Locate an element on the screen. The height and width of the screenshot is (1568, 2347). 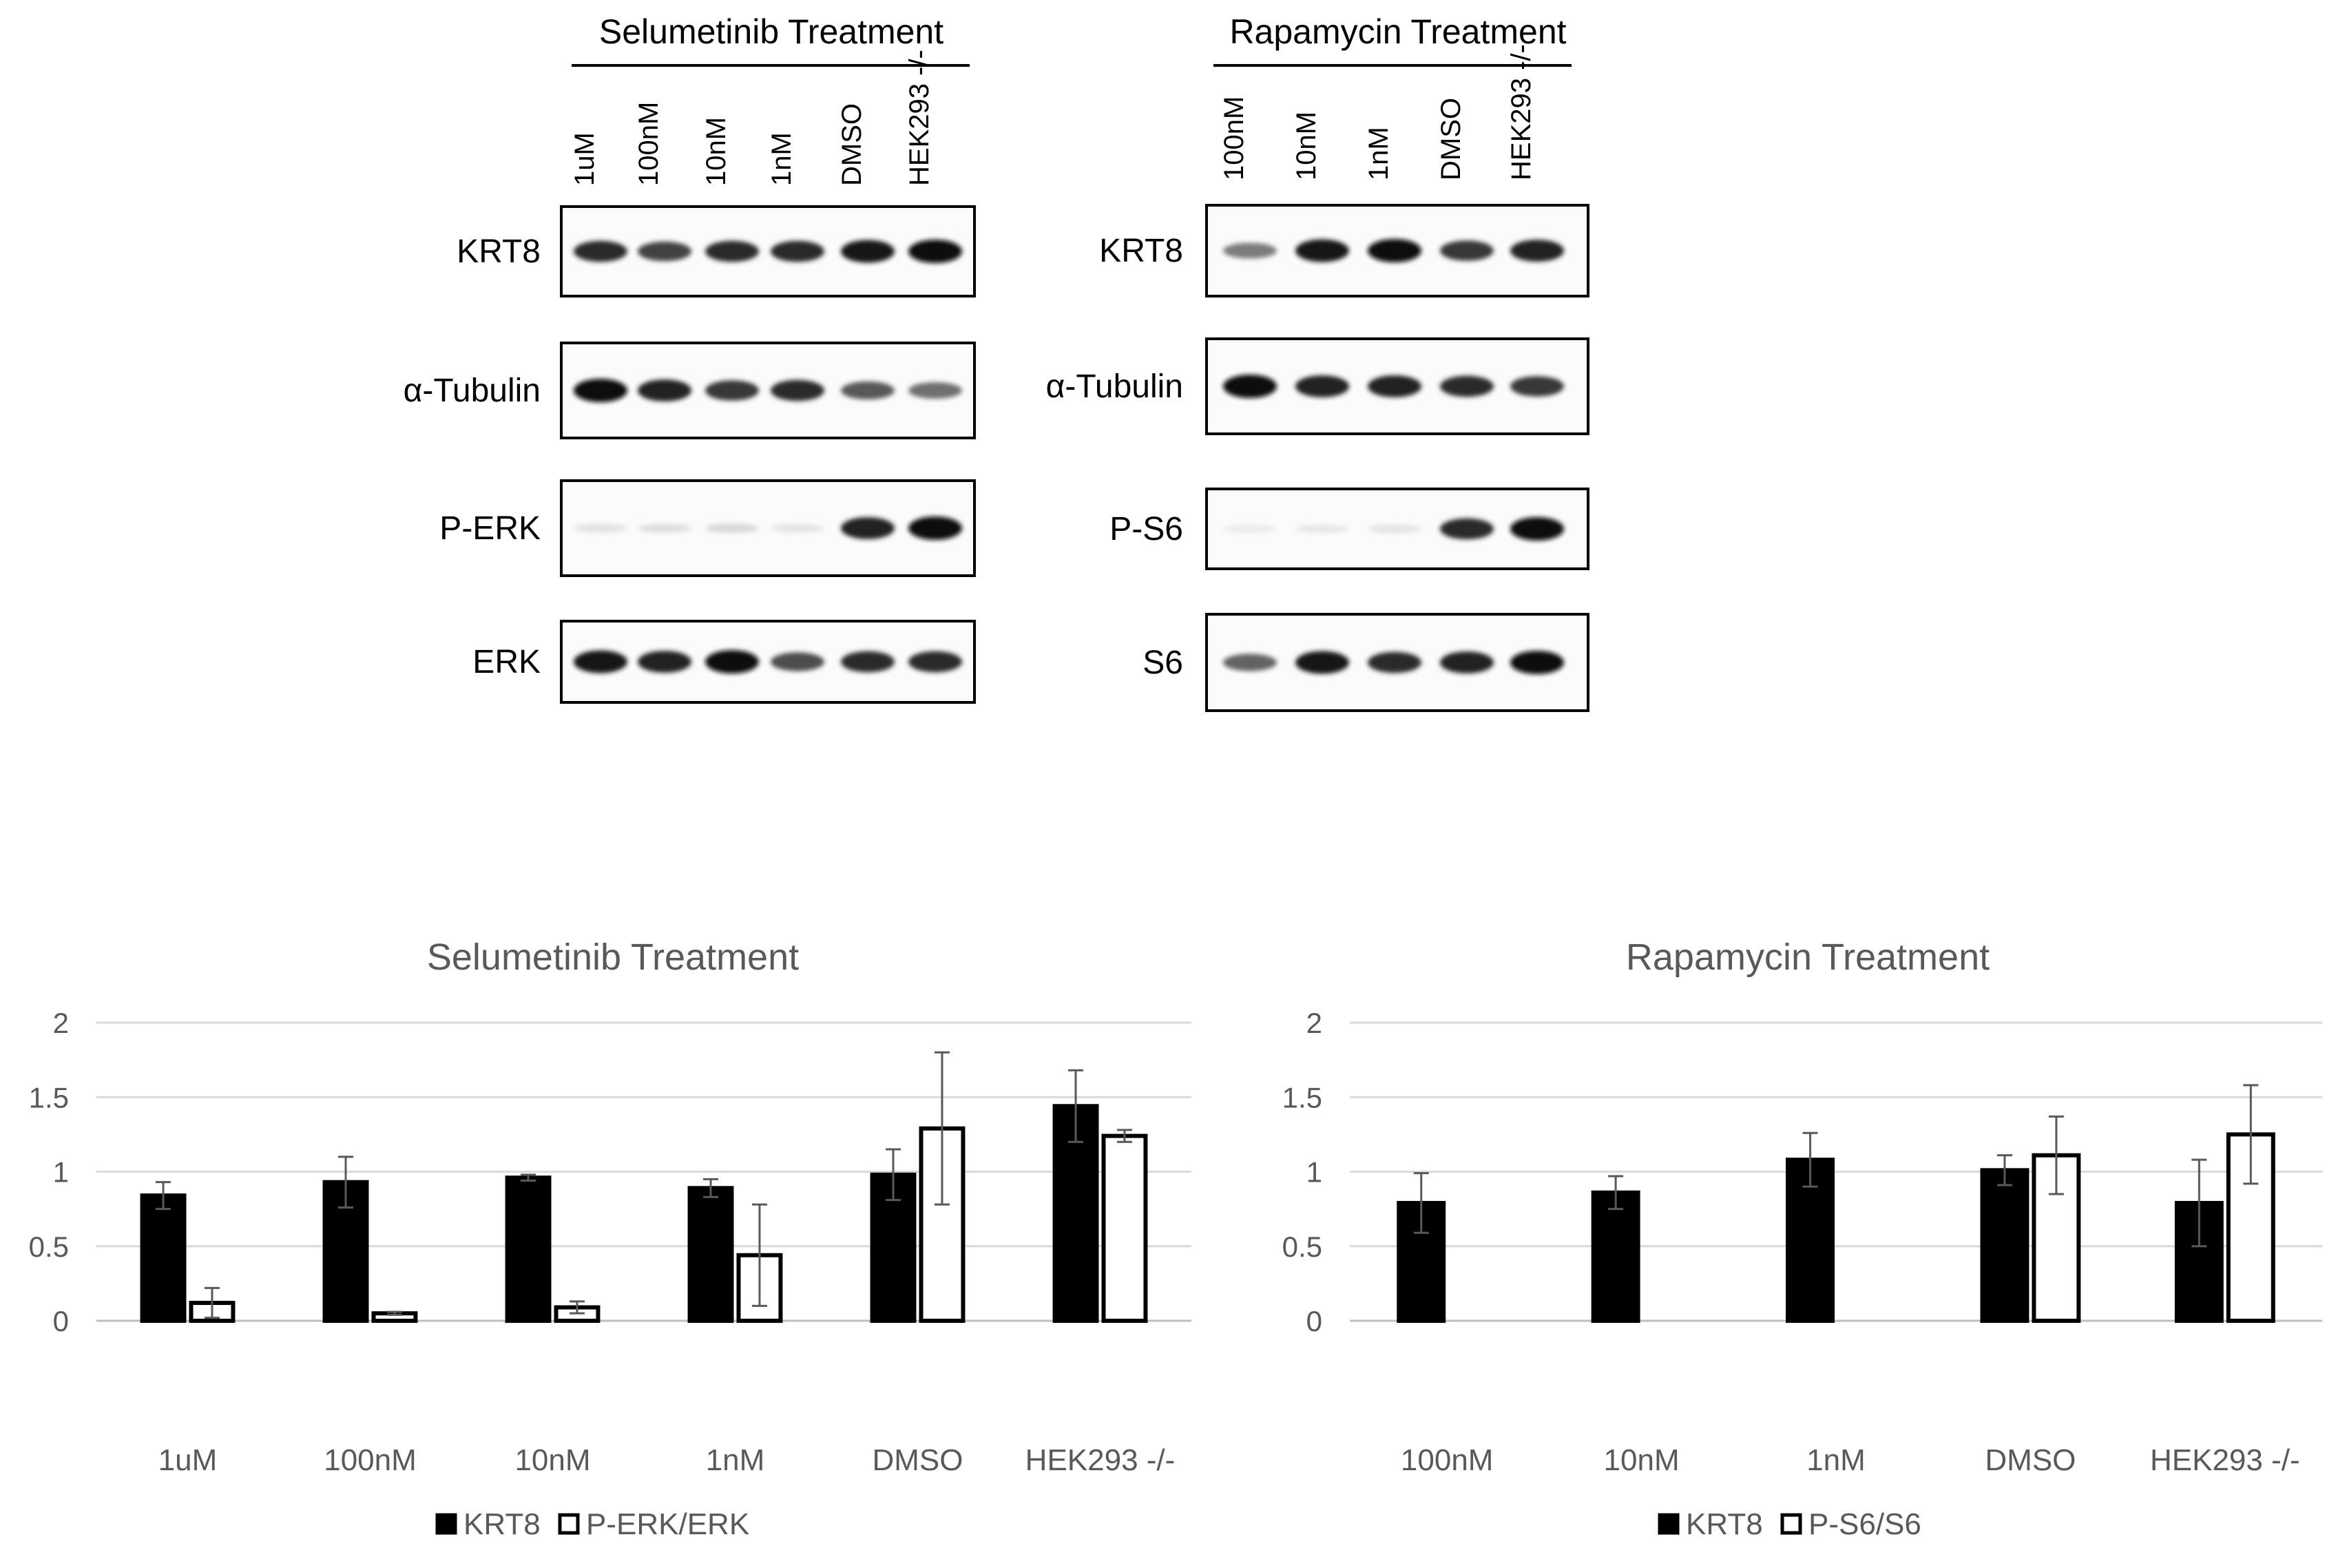
y-tick-label: 1 is located at coordinates (61, 1172).